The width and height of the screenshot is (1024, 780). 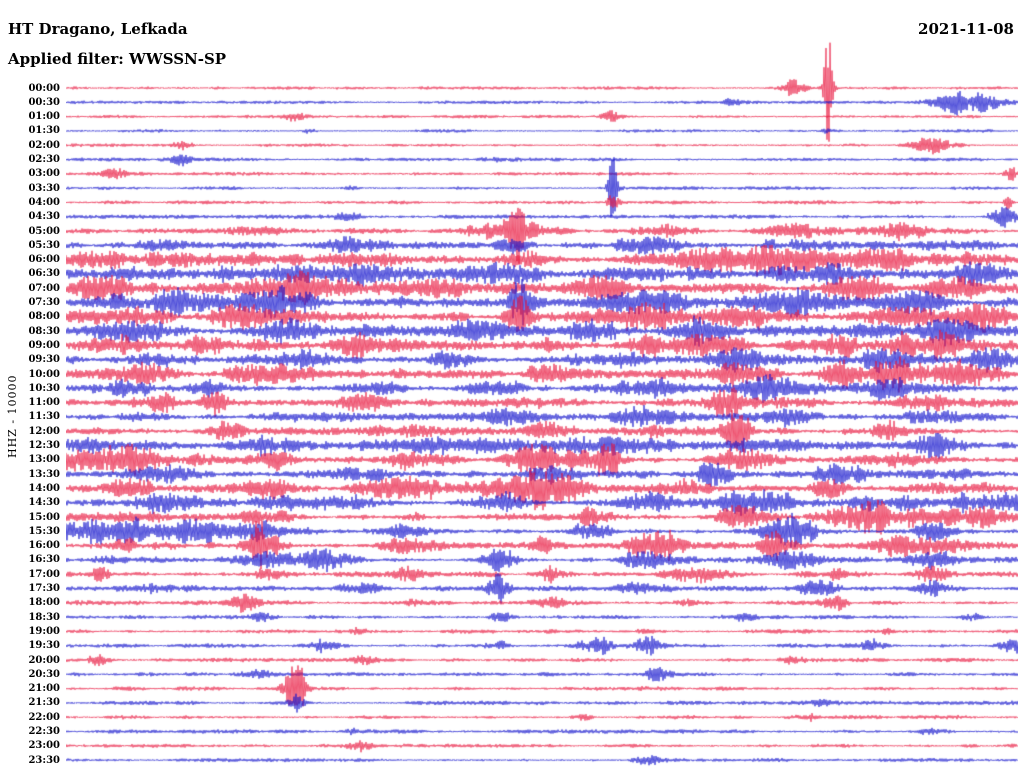 What do you see at coordinates (44, 388) in the screenshot?
I see `time-label: 10:30` at bounding box center [44, 388].